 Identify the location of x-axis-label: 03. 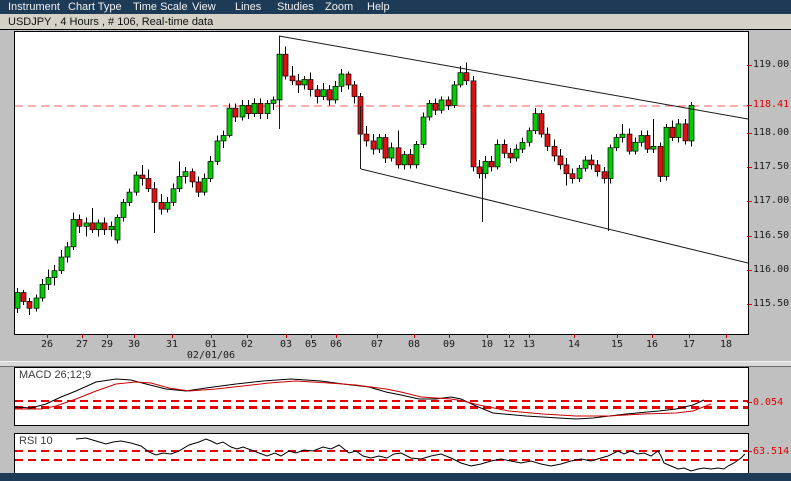
(286, 344).